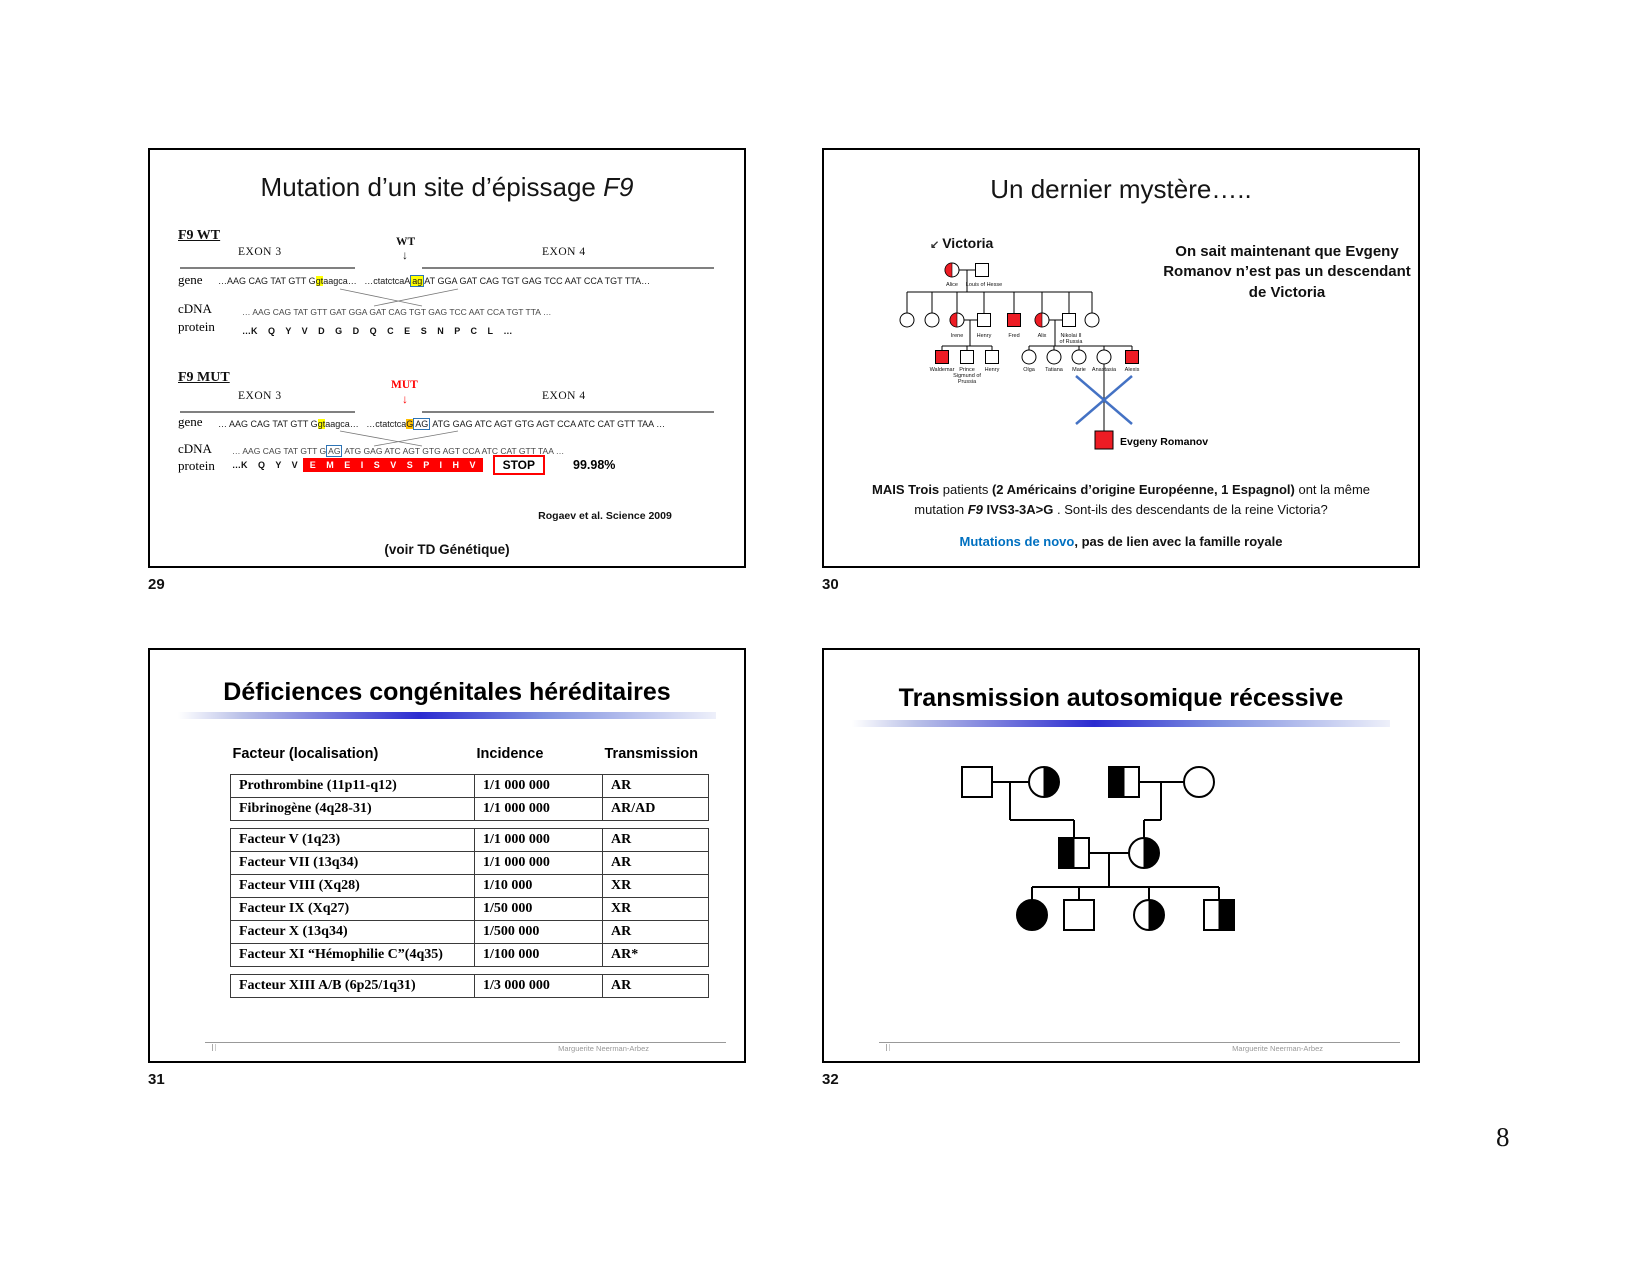  What do you see at coordinates (352, 986) in the screenshot?
I see `cell-factor: Facteur XIII A/B (6p25/1q31)` at bounding box center [352, 986].